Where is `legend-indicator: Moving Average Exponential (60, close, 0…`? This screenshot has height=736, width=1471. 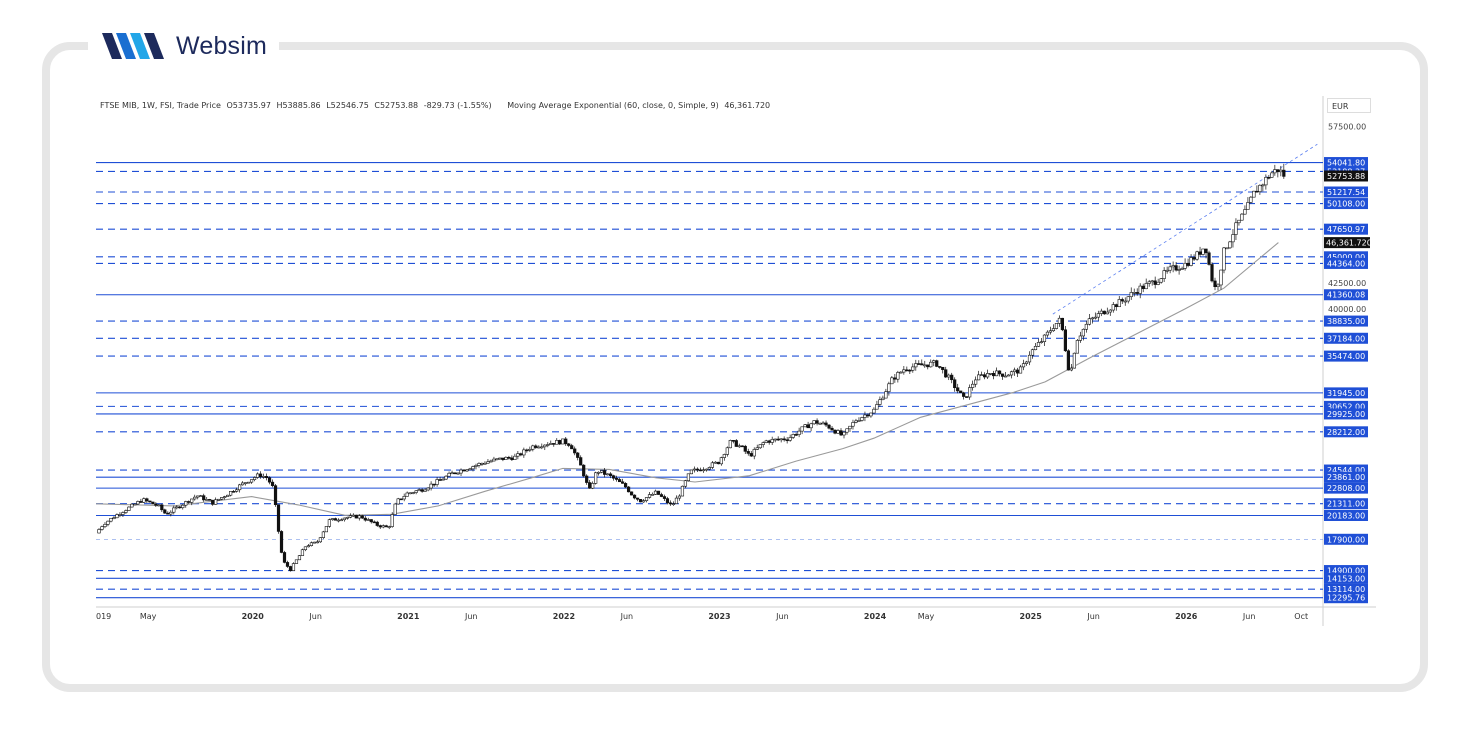 legend-indicator: Moving Average Exponential (60, close, 0… is located at coordinates (613, 105).